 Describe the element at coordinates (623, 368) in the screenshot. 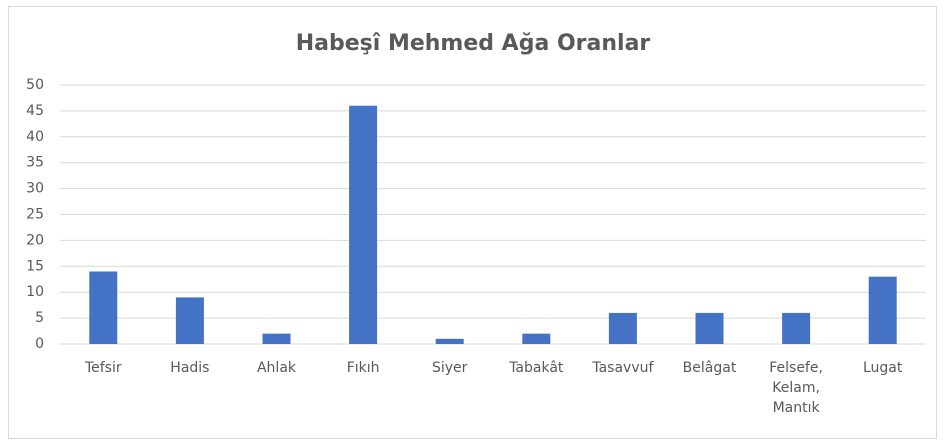

I see `x-tick-label: Tasavvuf` at that location.